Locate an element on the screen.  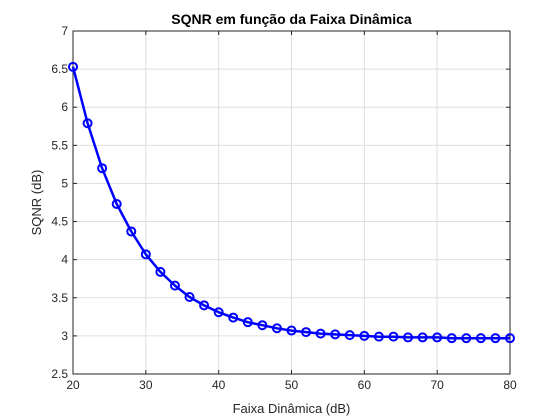
y-tick-label: 5.5 is located at coordinates (59, 145).